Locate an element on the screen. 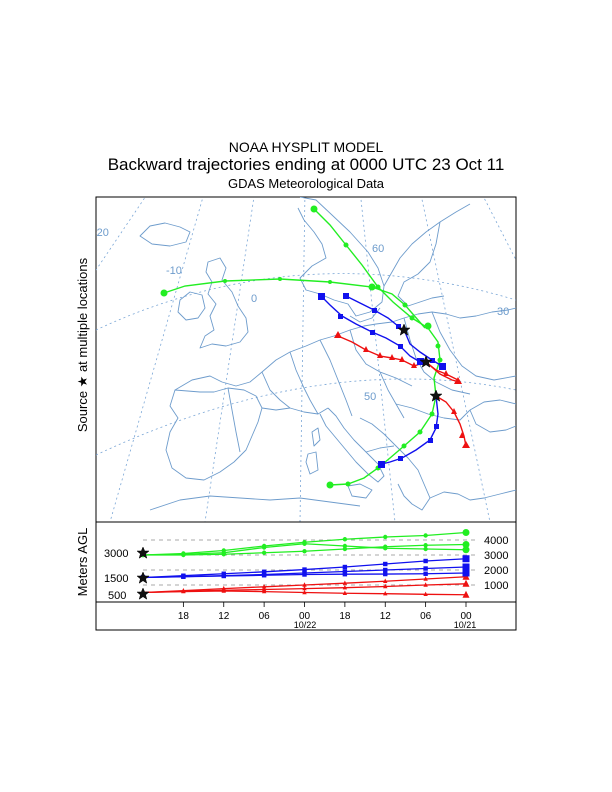 This screenshot has width=612, height=792. right-height-ticks: 4000 3000 2000 1000 is located at coordinates (496, 563).